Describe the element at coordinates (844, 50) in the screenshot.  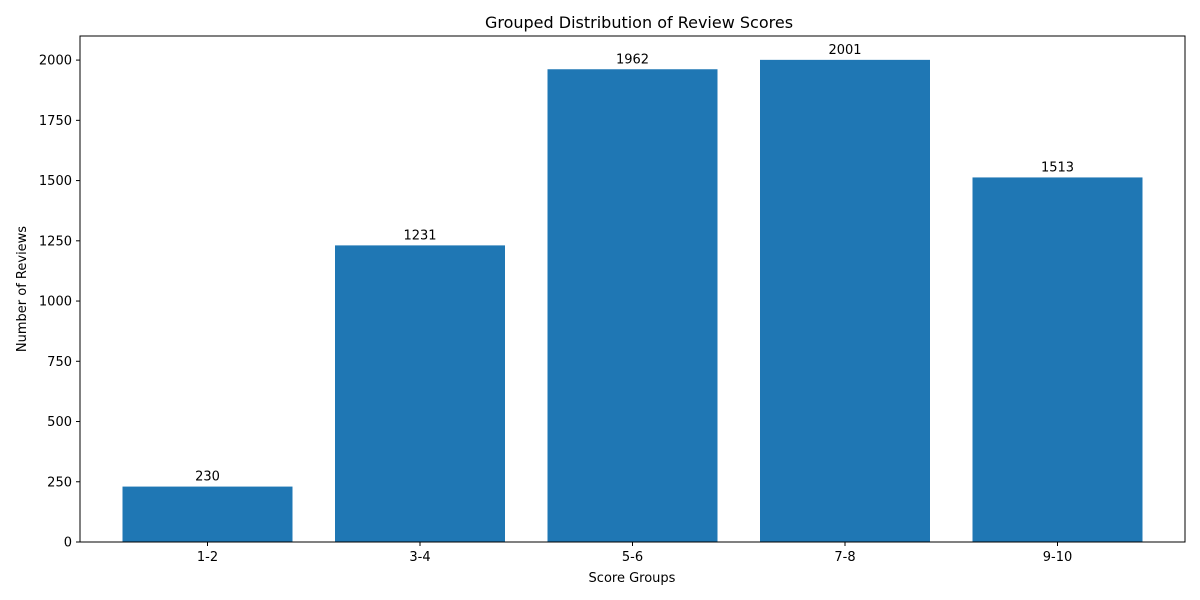
I see `bar-value-label: 2001` at that location.